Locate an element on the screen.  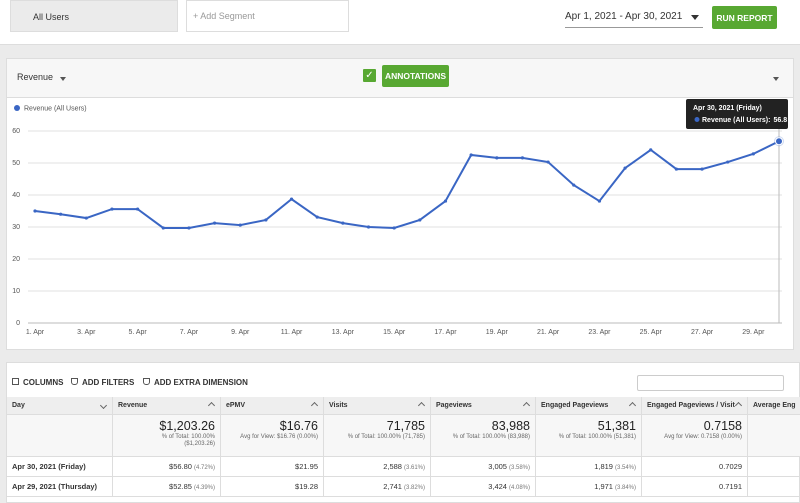
totals-value: $16.76 is located at coordinates (298, 426).